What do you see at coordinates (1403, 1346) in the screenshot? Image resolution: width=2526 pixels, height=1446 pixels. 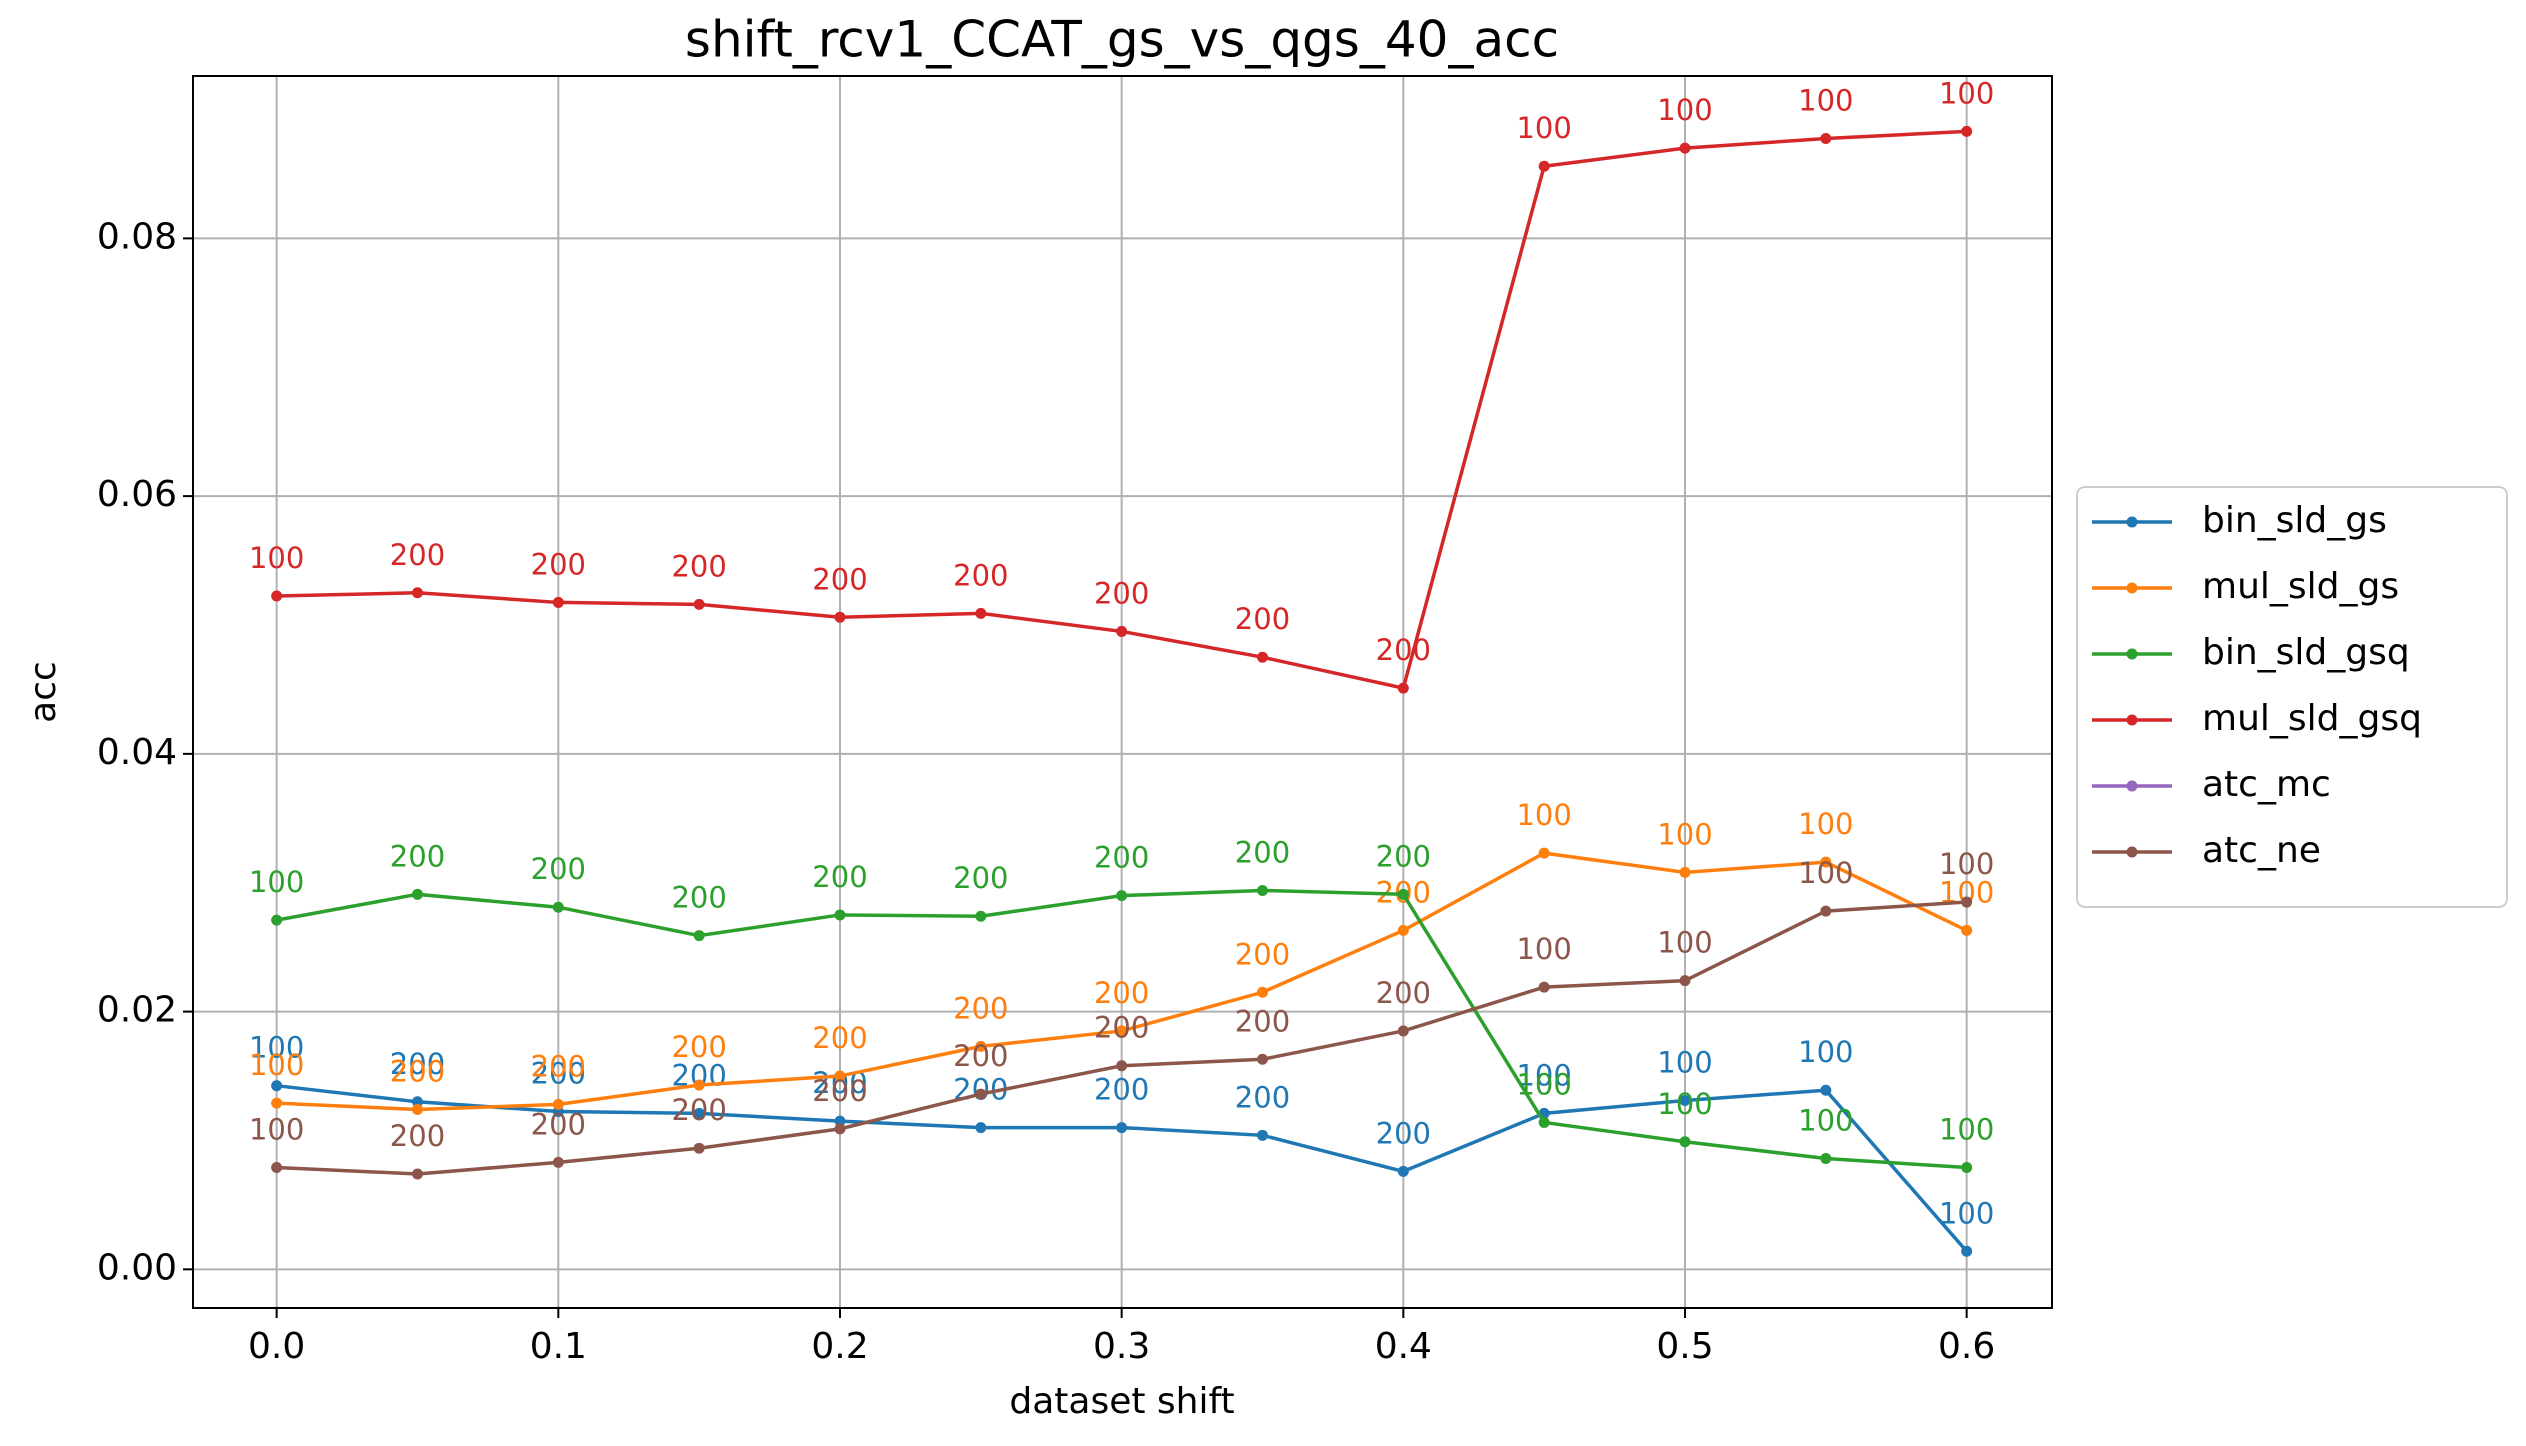 I see `x-tick-label: 0.4` at bounding box center [1403, 1346].